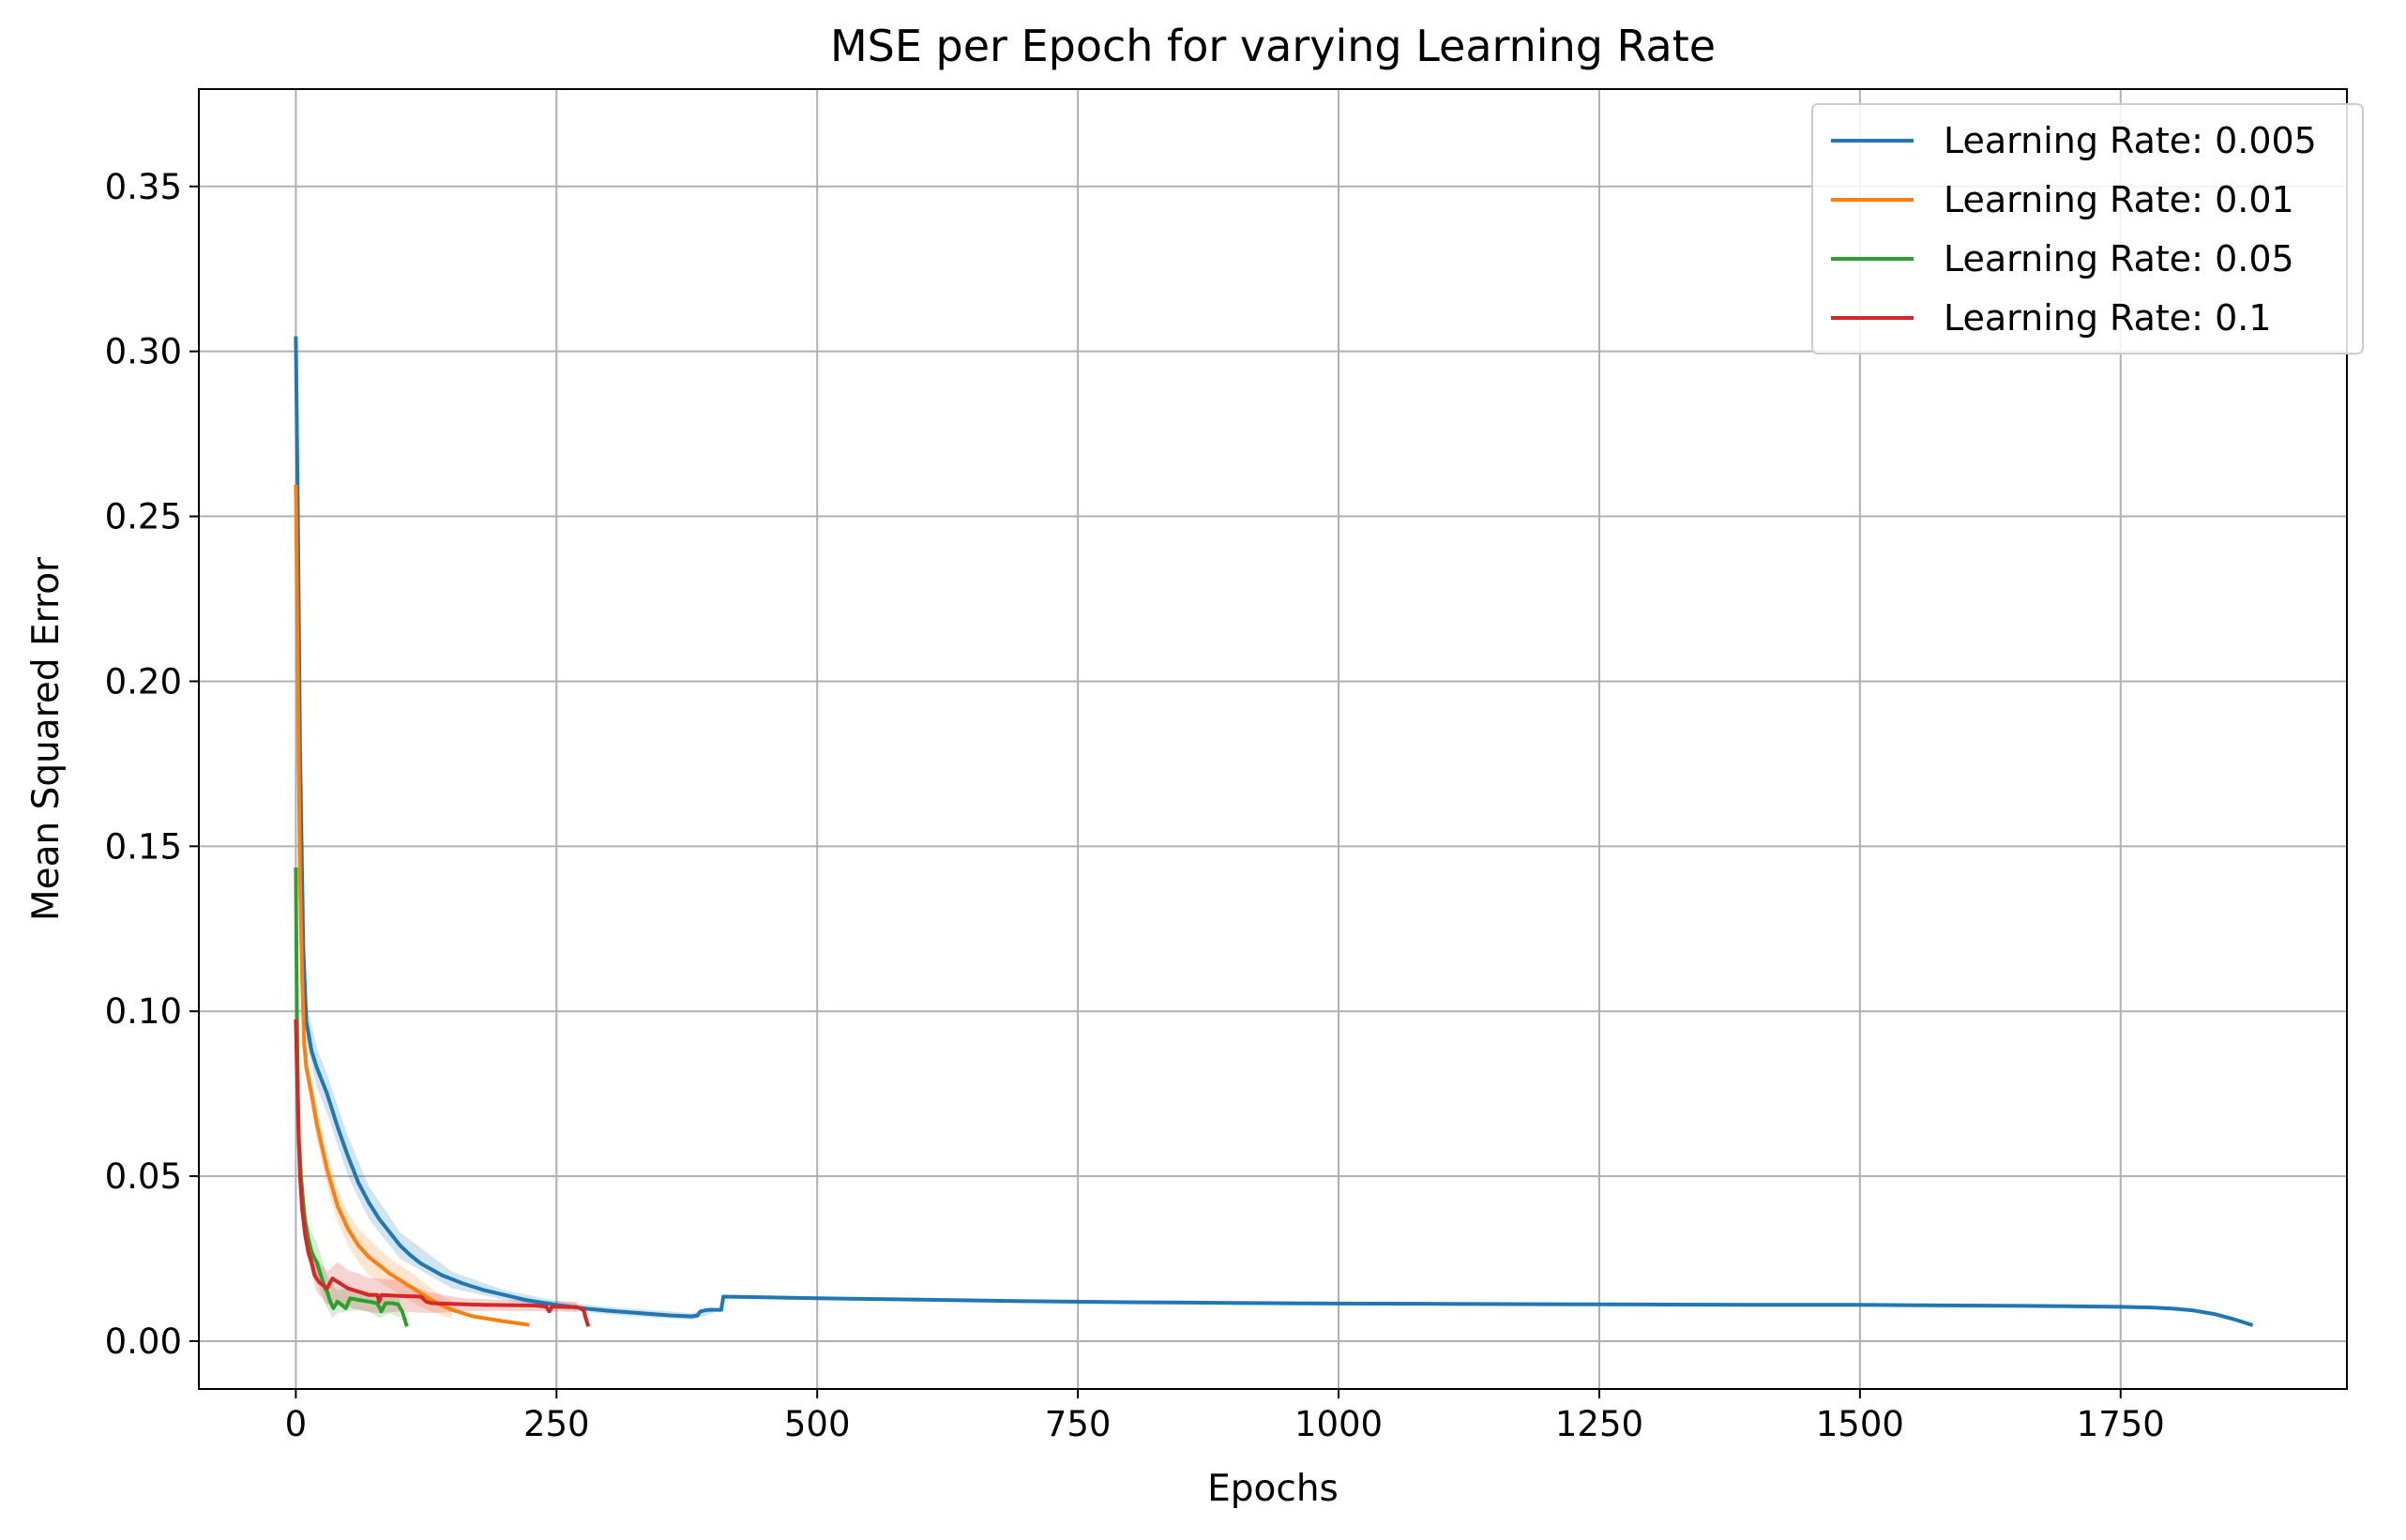 The image size is (2406, 1540). I want to click on x-axis-ticks: 0 250 500 750 1000 1250 1500 1750, so click(1225, 1416).